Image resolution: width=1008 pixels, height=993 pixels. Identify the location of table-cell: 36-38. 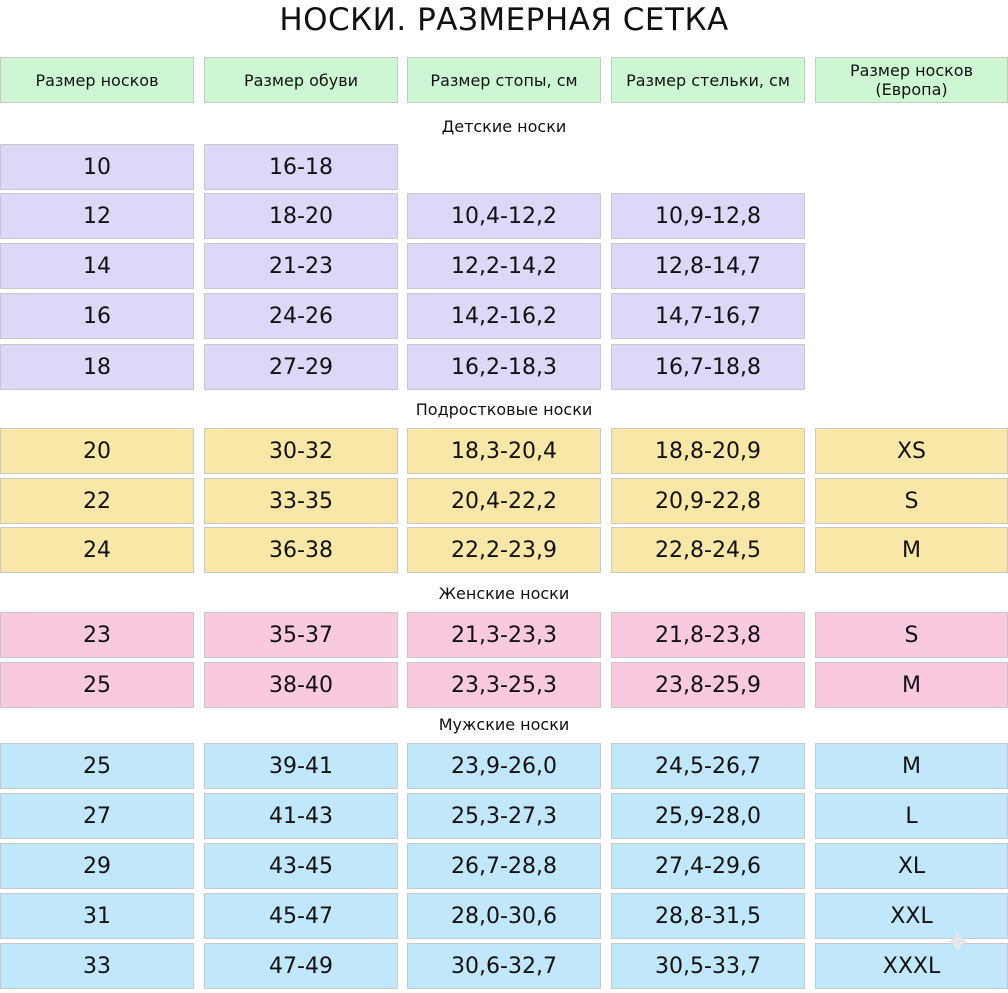
(301, 550).